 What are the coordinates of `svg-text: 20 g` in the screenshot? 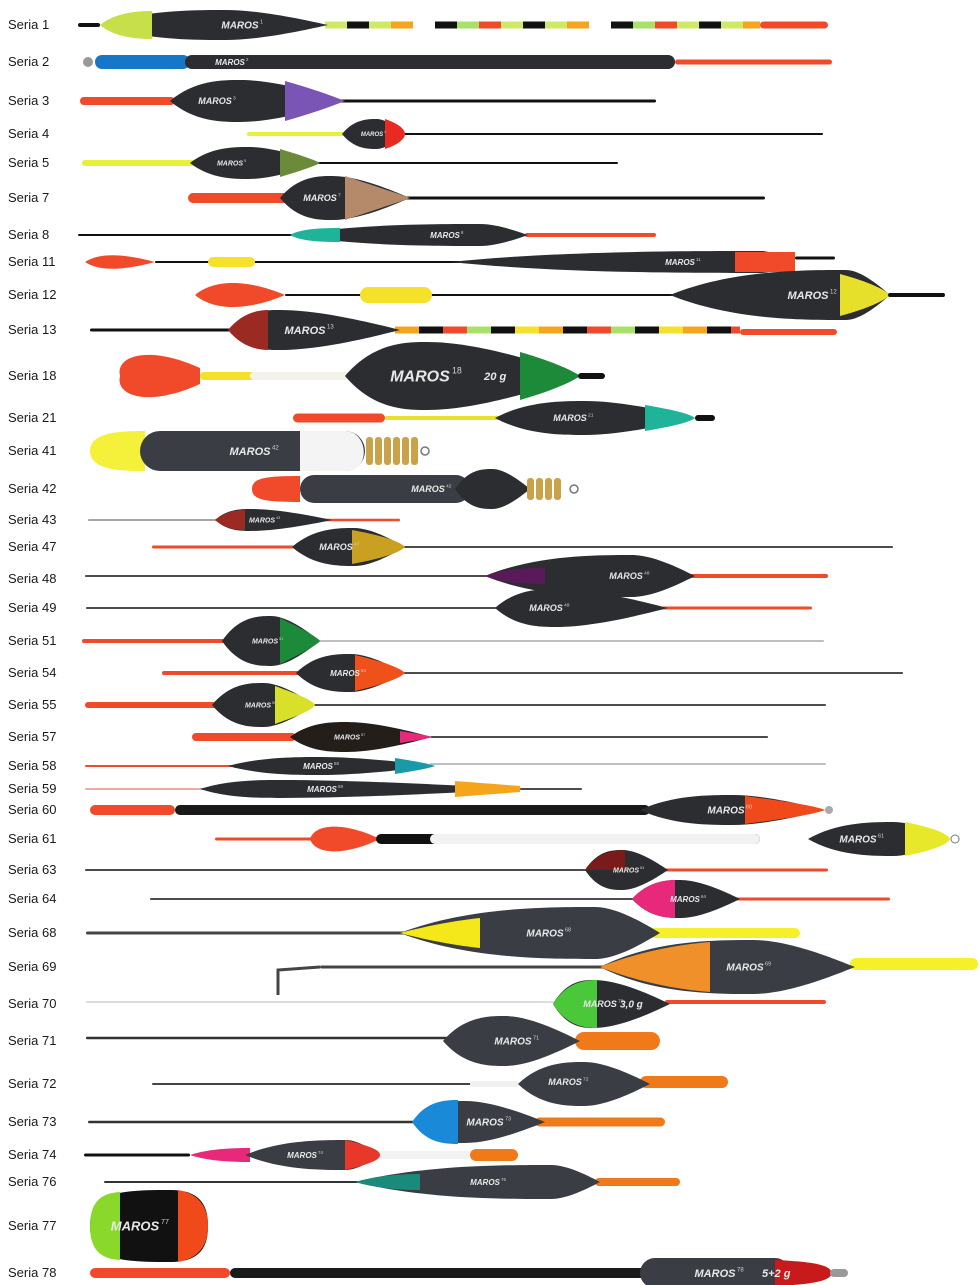 It's located at (495, 377).